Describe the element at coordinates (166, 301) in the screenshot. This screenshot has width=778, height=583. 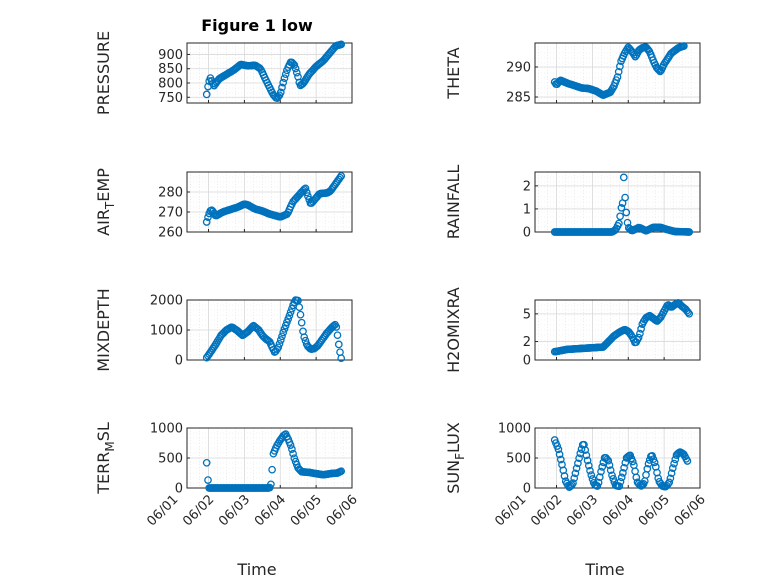
I see `y-tick-label: 2000` at that location.